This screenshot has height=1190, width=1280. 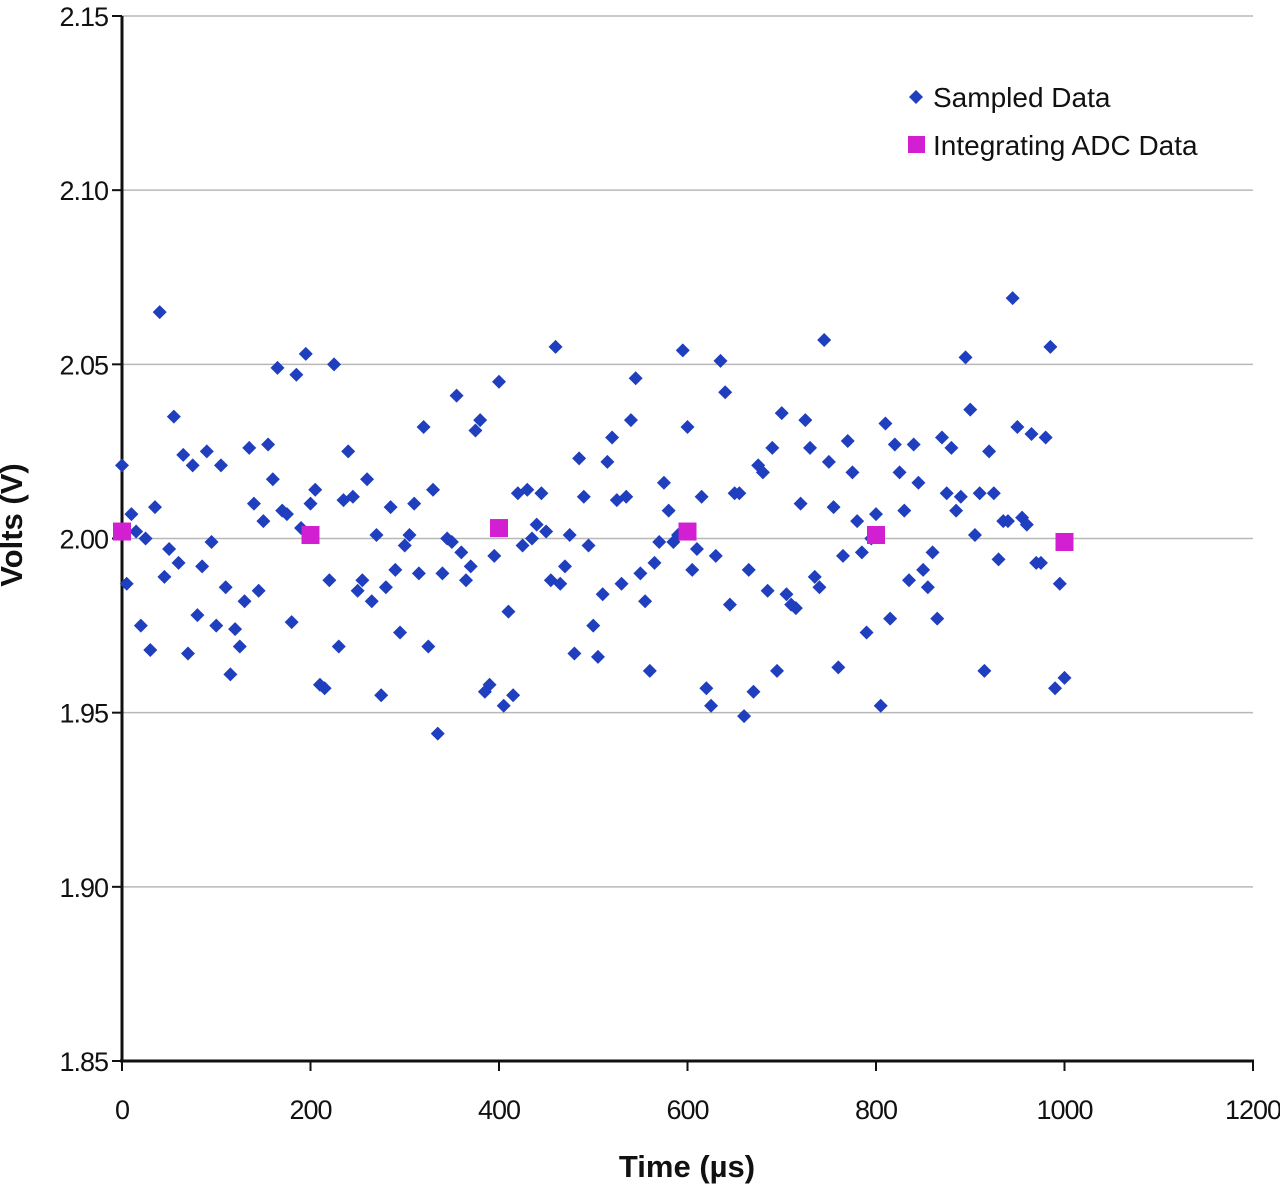 I want to click on x-axis-ticks: 0 200 400 600 800 1000 1200, so click(x=697, y=1093).